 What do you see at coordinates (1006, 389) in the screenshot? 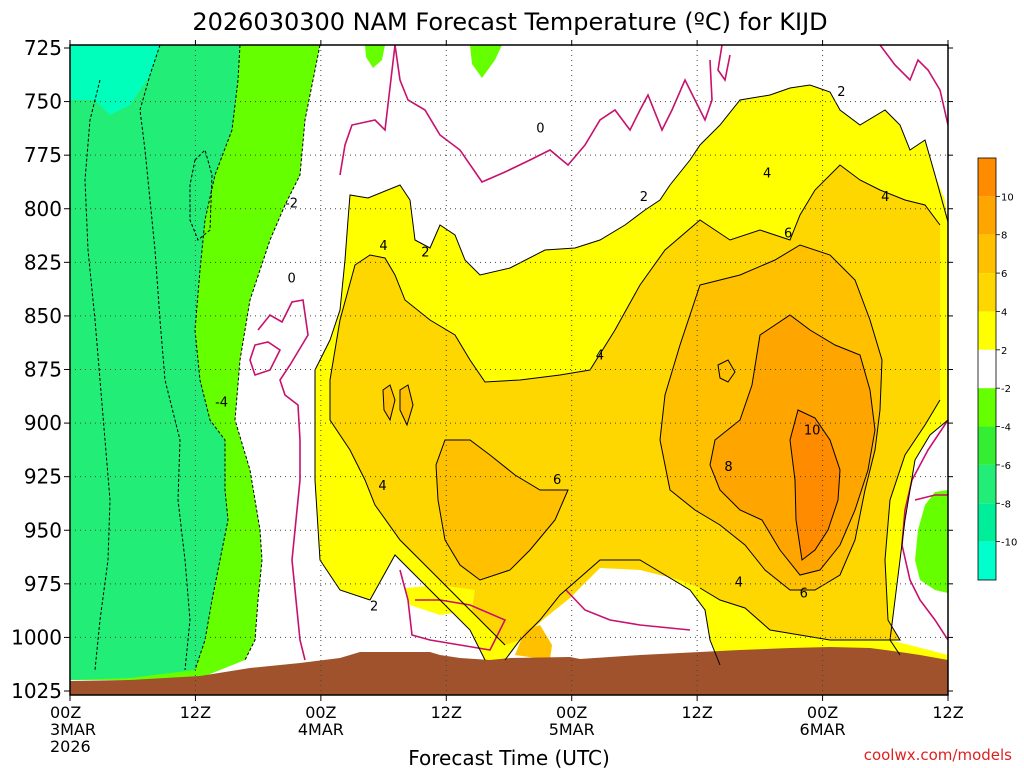
I see `legend-label: -2` at bounding box center [1006, 389].